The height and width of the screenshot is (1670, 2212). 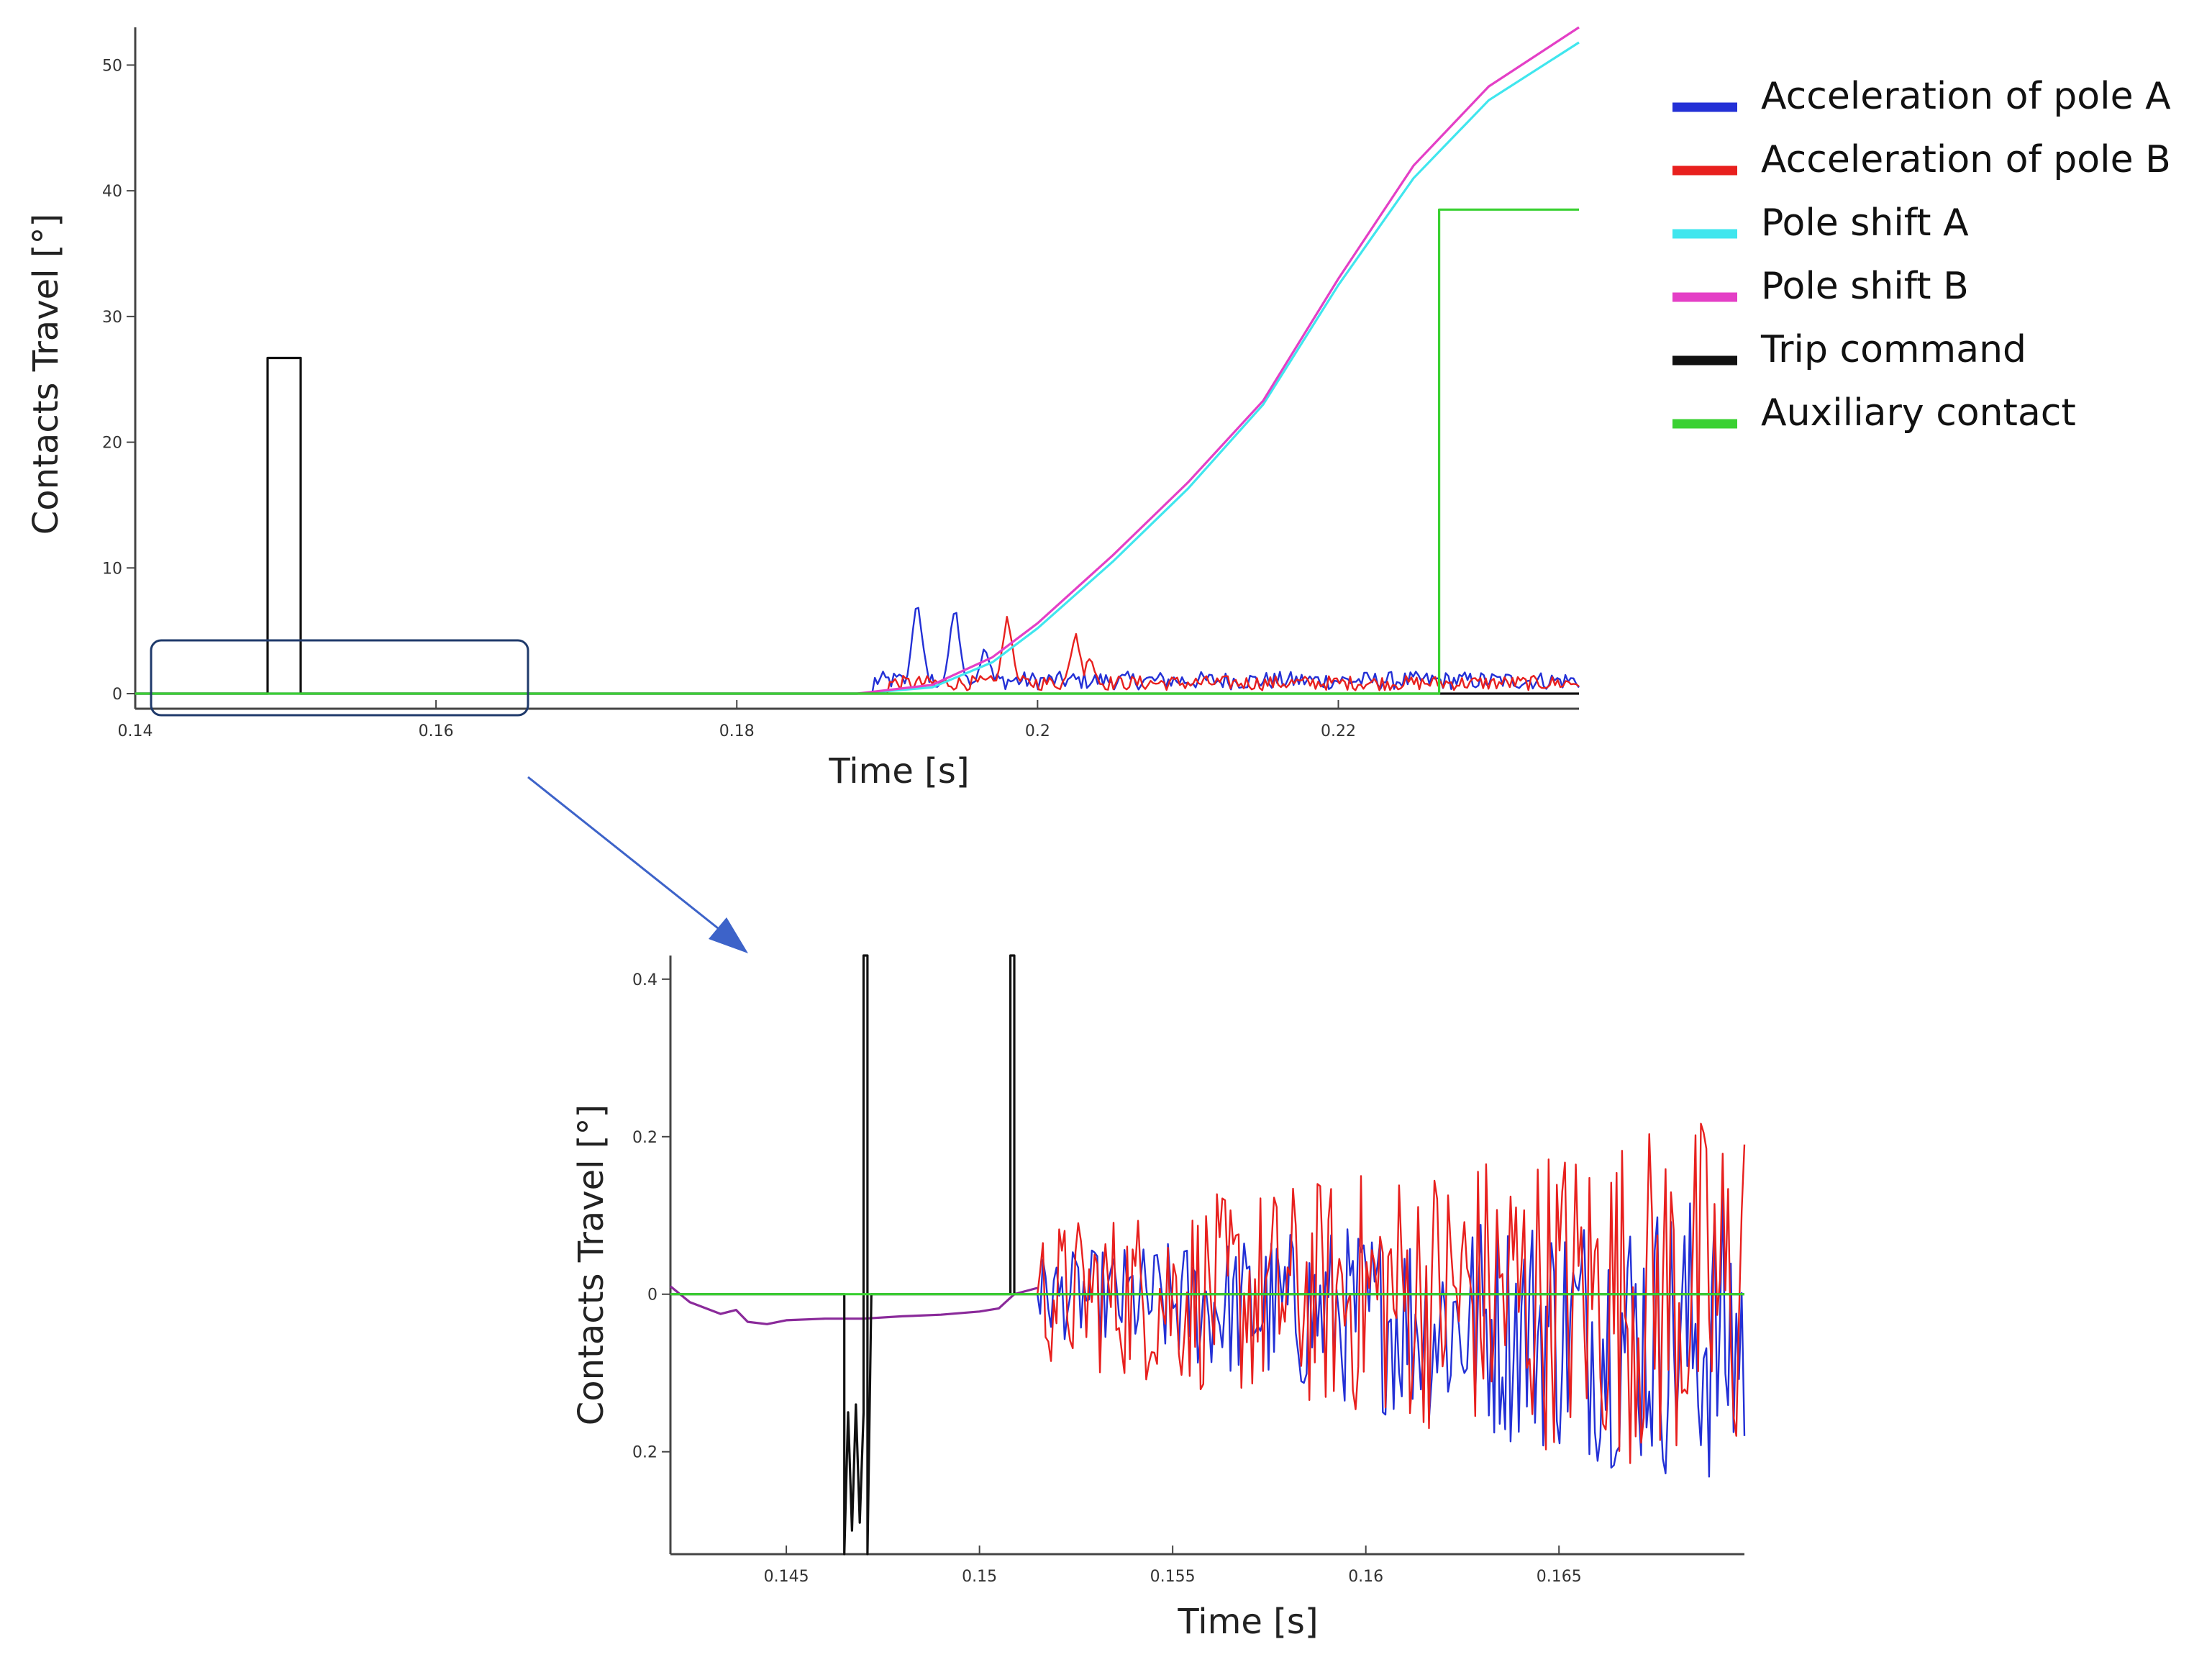 What do you see at coordinates (898, 771) in the screenshot?
I see `overview-x-axis-label: Time [s]` at bounding box center [898, 771].